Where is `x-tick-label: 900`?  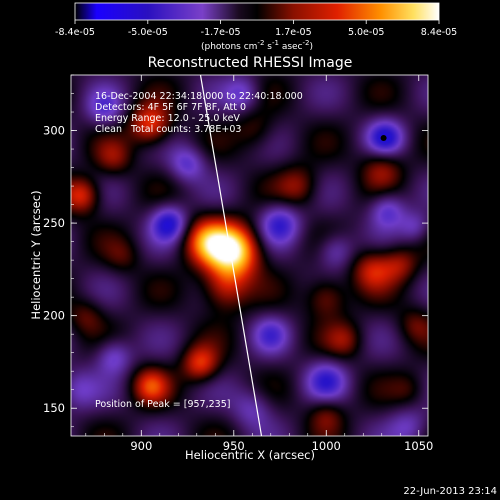 x-tick-label: 900 is located at coordinates (141, 446).